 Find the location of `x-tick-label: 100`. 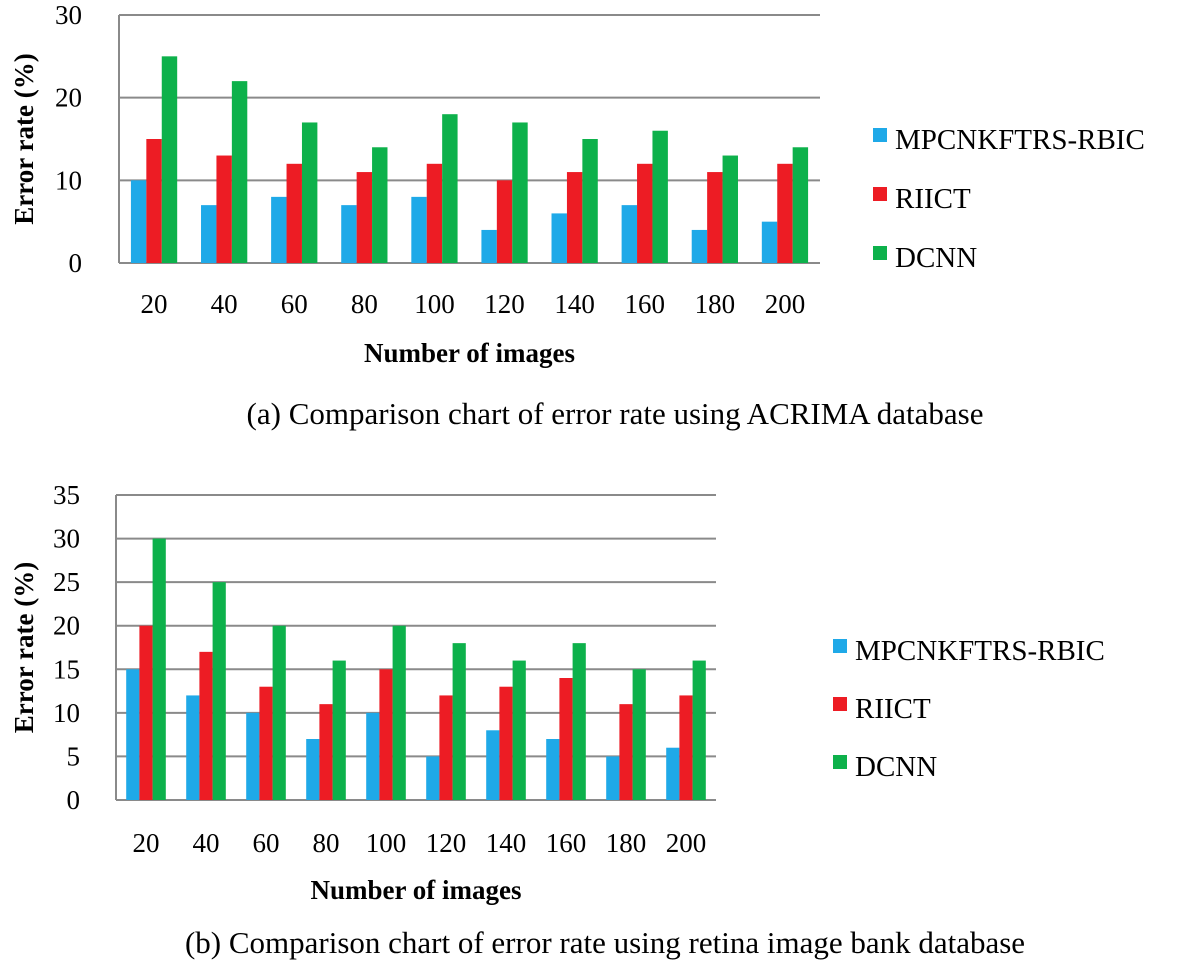

x-tick-label: 100 is located at coordinates (434, 304).